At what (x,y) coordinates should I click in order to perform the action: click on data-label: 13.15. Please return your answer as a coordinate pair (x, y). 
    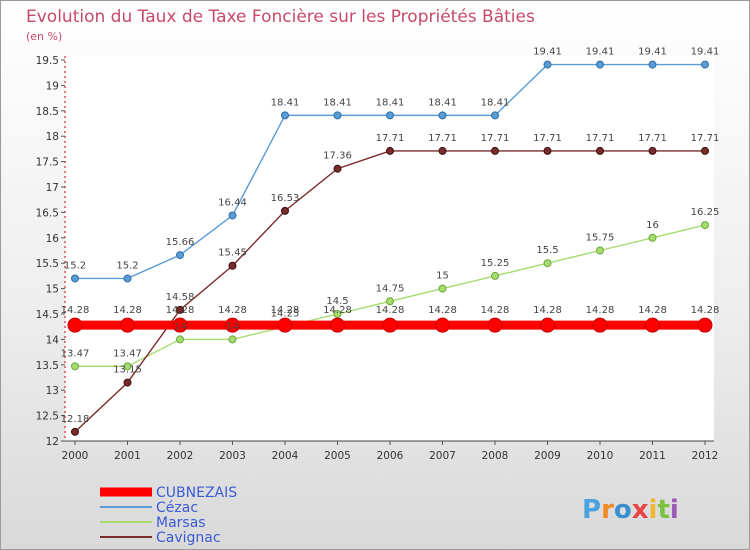
    Looking at the image, I should click on (127, 370).